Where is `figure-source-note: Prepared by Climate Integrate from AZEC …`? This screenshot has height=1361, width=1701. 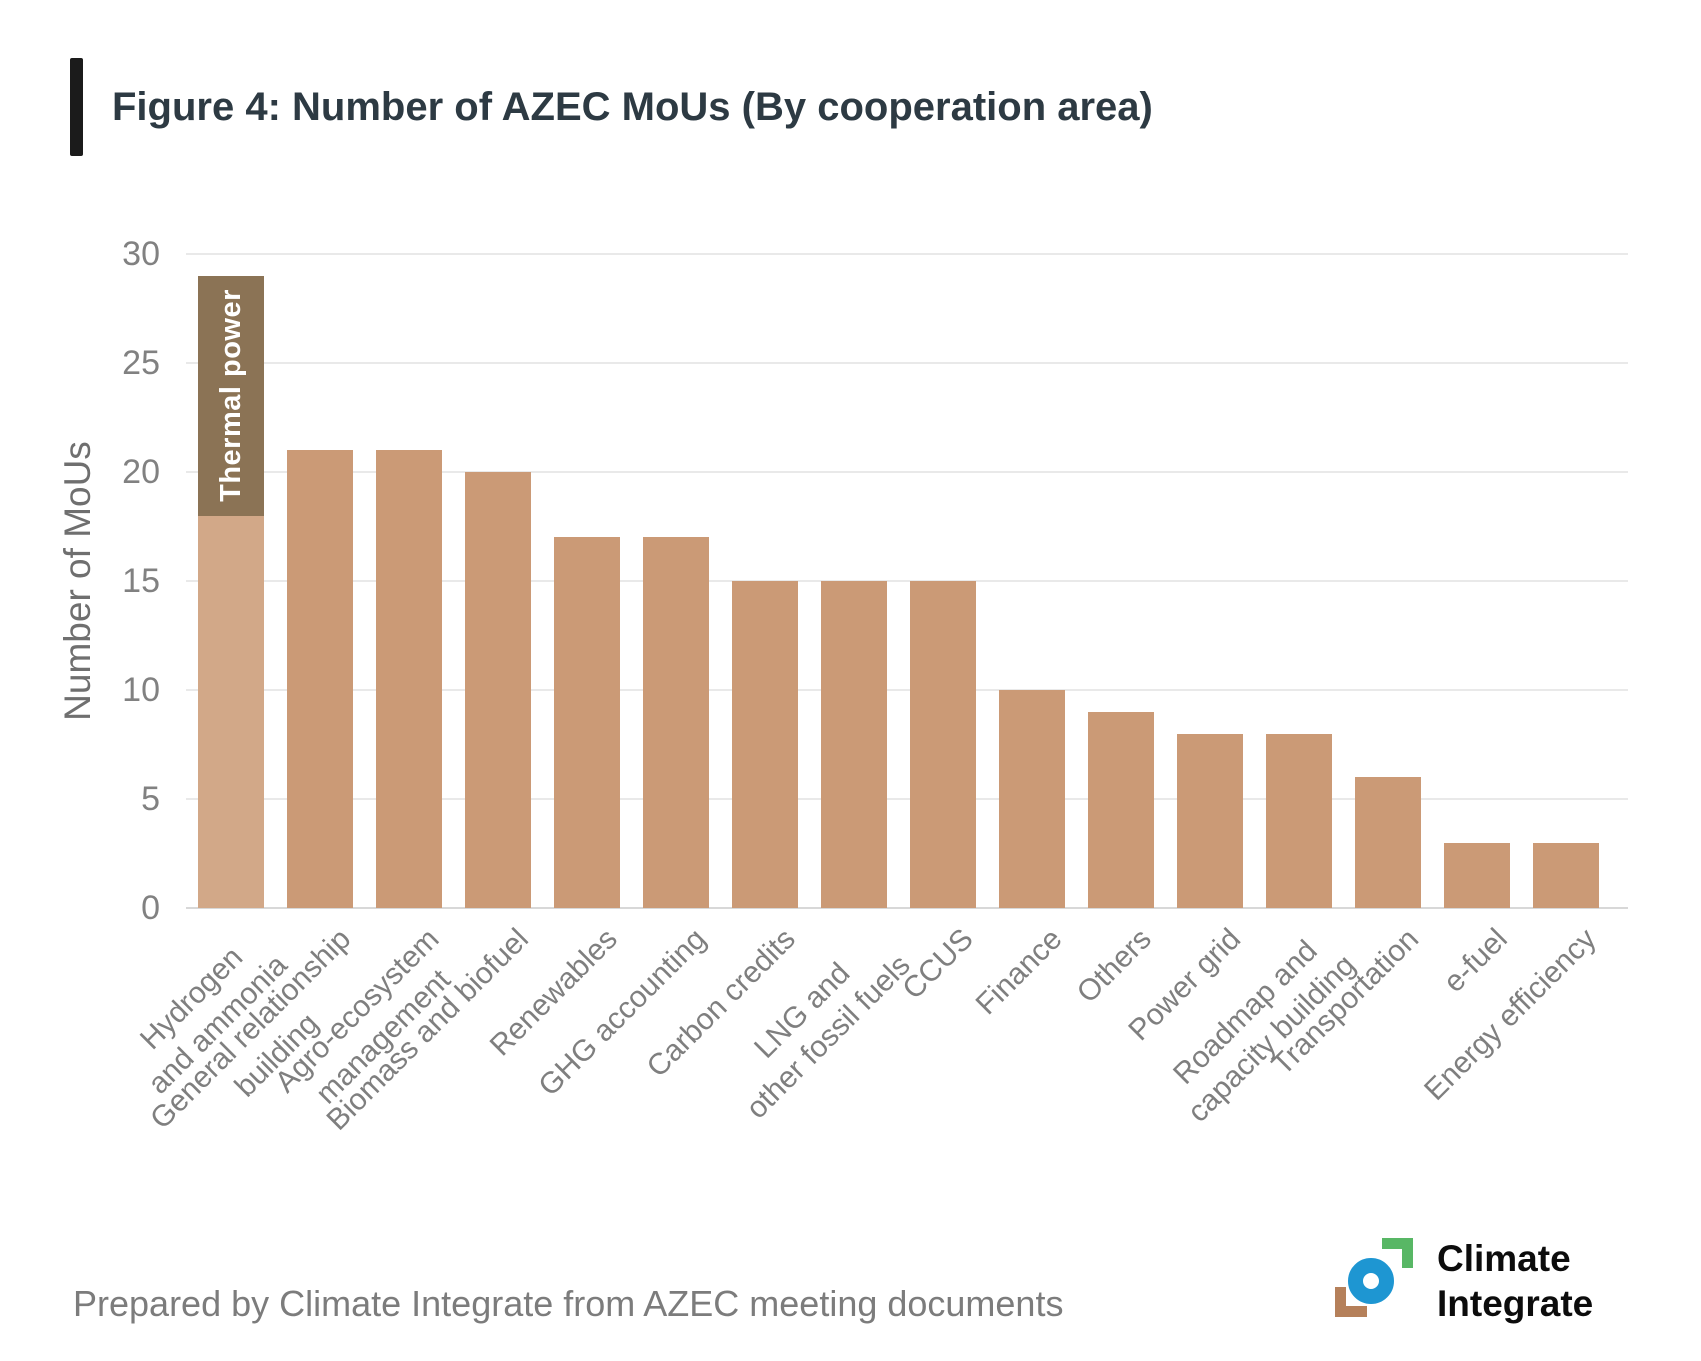 figure-source-note: Prepared by Climate Integrate from AZEC … is located at coordinates (568, 1303).